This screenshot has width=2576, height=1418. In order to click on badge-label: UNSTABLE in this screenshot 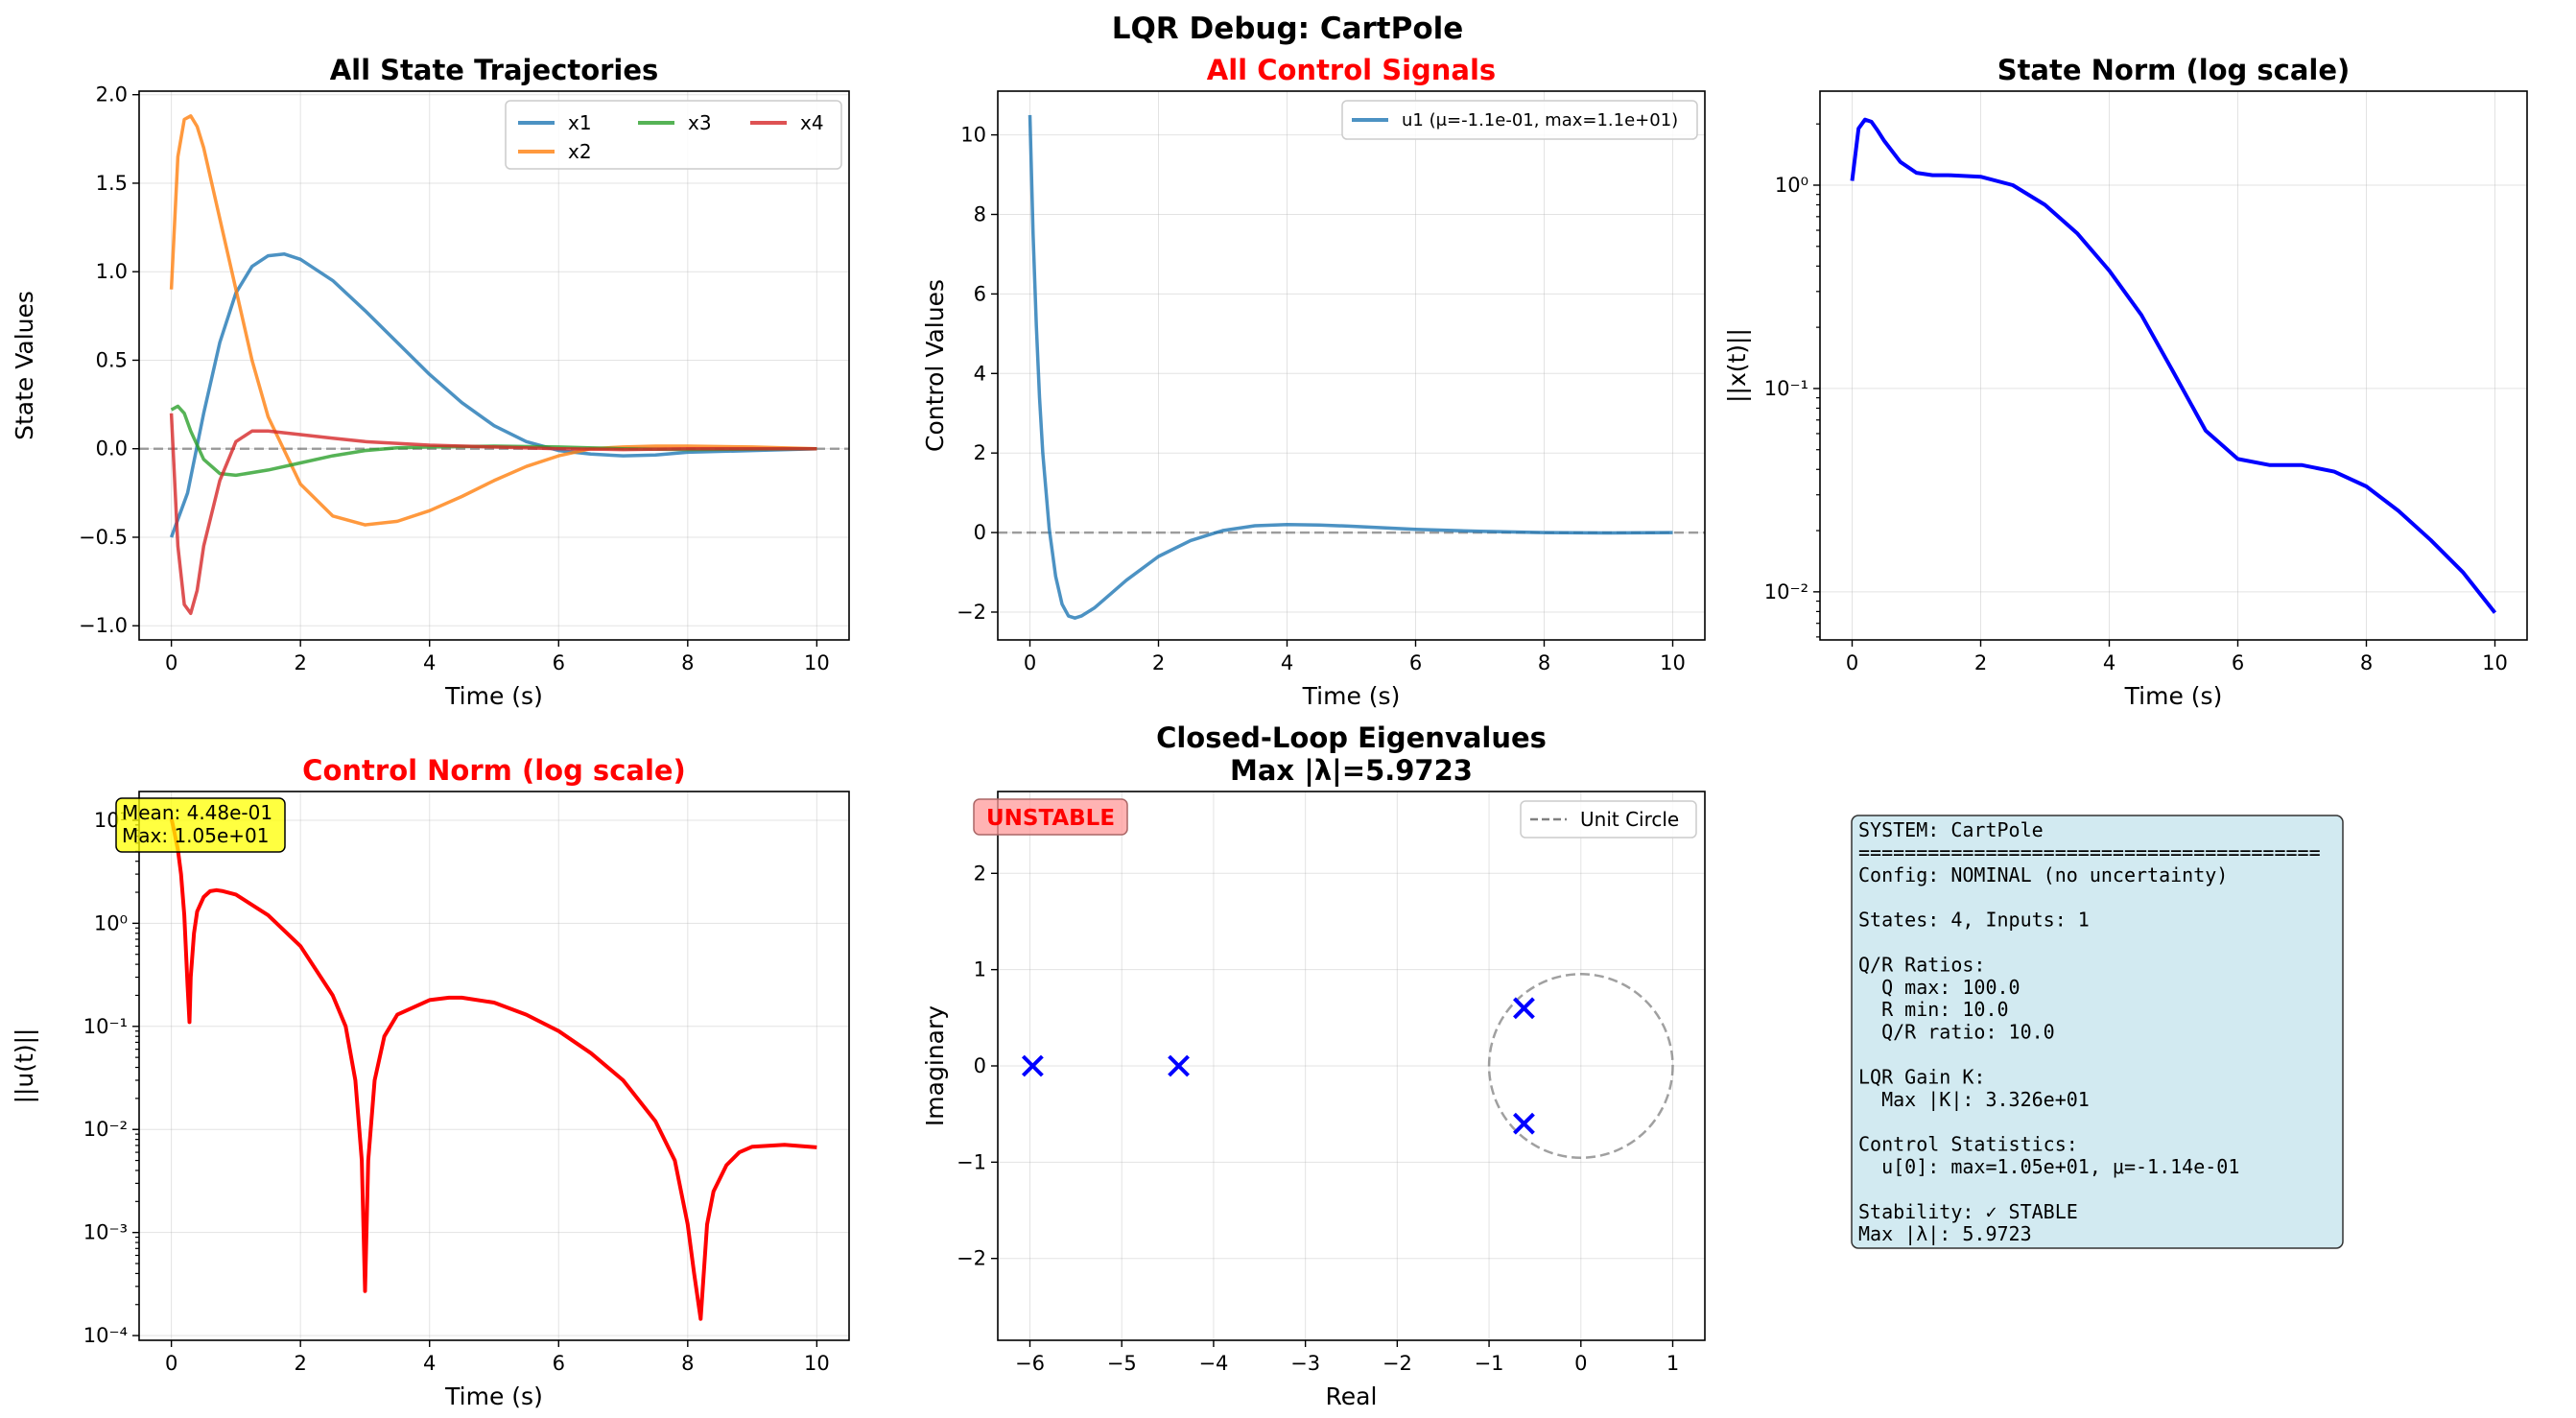, I will do `click(1050, 818)`.